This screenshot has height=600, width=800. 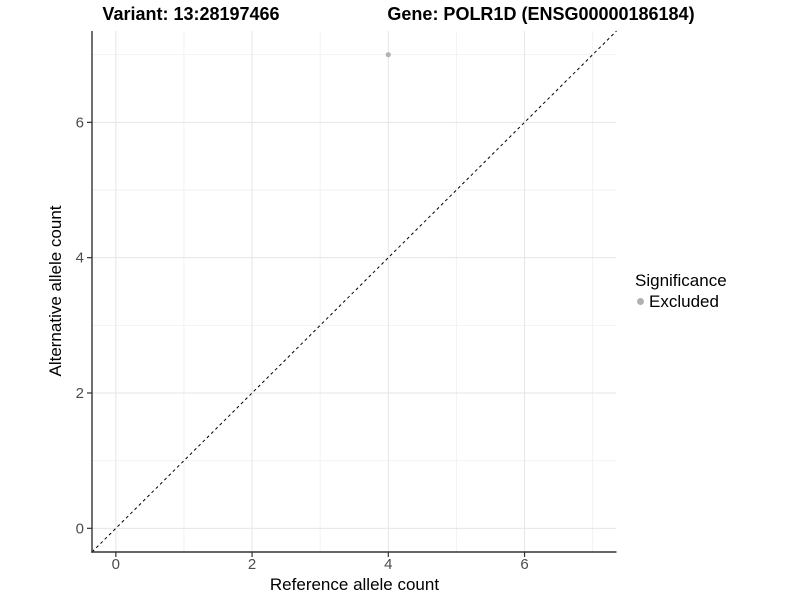 I want to click on y-tick-label: 2, so click(x=80, y=393).